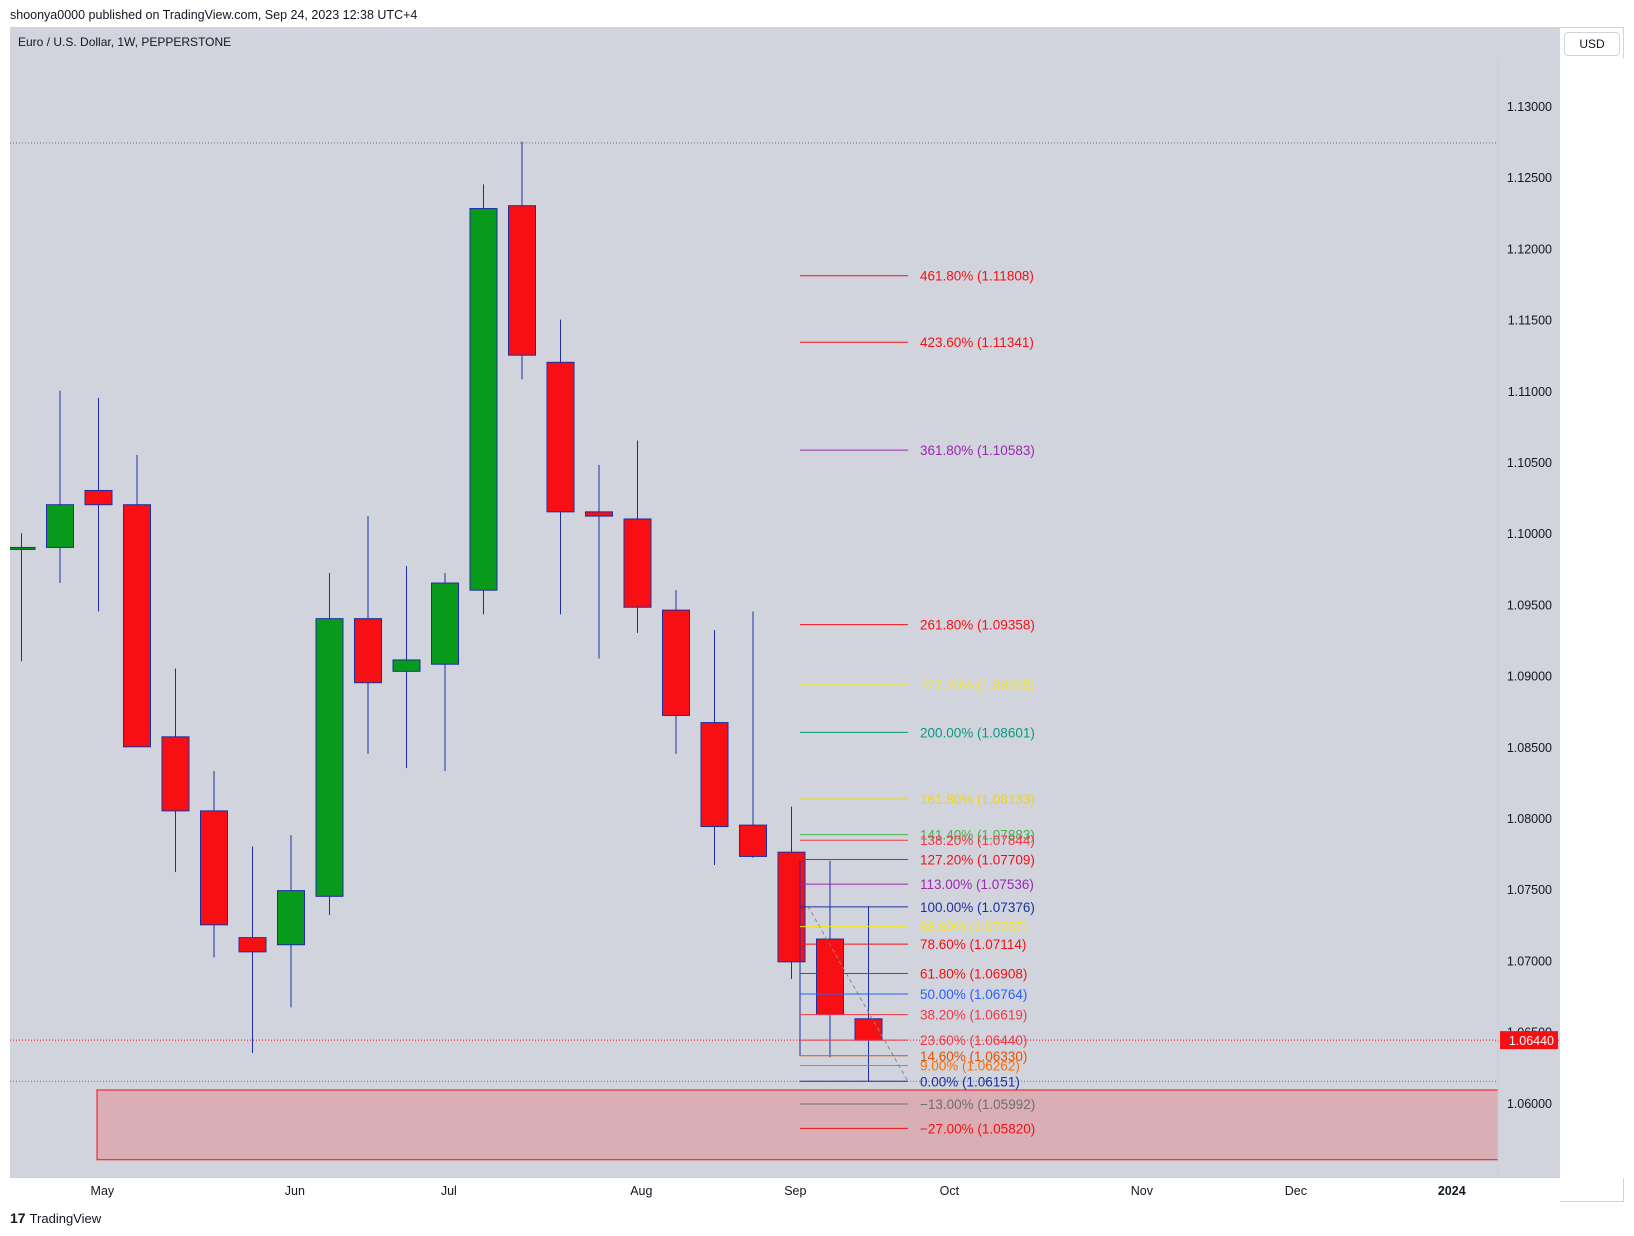 The height and width of the screenshot is (1236, 1634). I want to click on fib-level-label: 88.60% (1.07237), so click(973, 927).